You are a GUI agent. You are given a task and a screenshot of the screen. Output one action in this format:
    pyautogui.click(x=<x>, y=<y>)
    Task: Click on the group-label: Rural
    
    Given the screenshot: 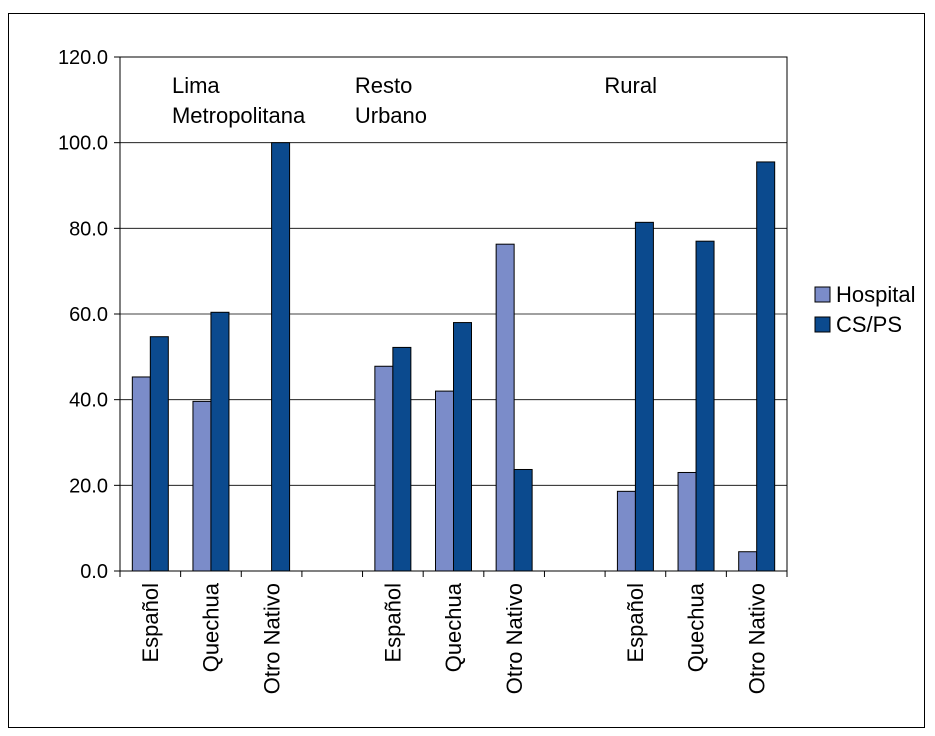 What is the action you would take?
    pyautogui.click(x=630, y=85)
    